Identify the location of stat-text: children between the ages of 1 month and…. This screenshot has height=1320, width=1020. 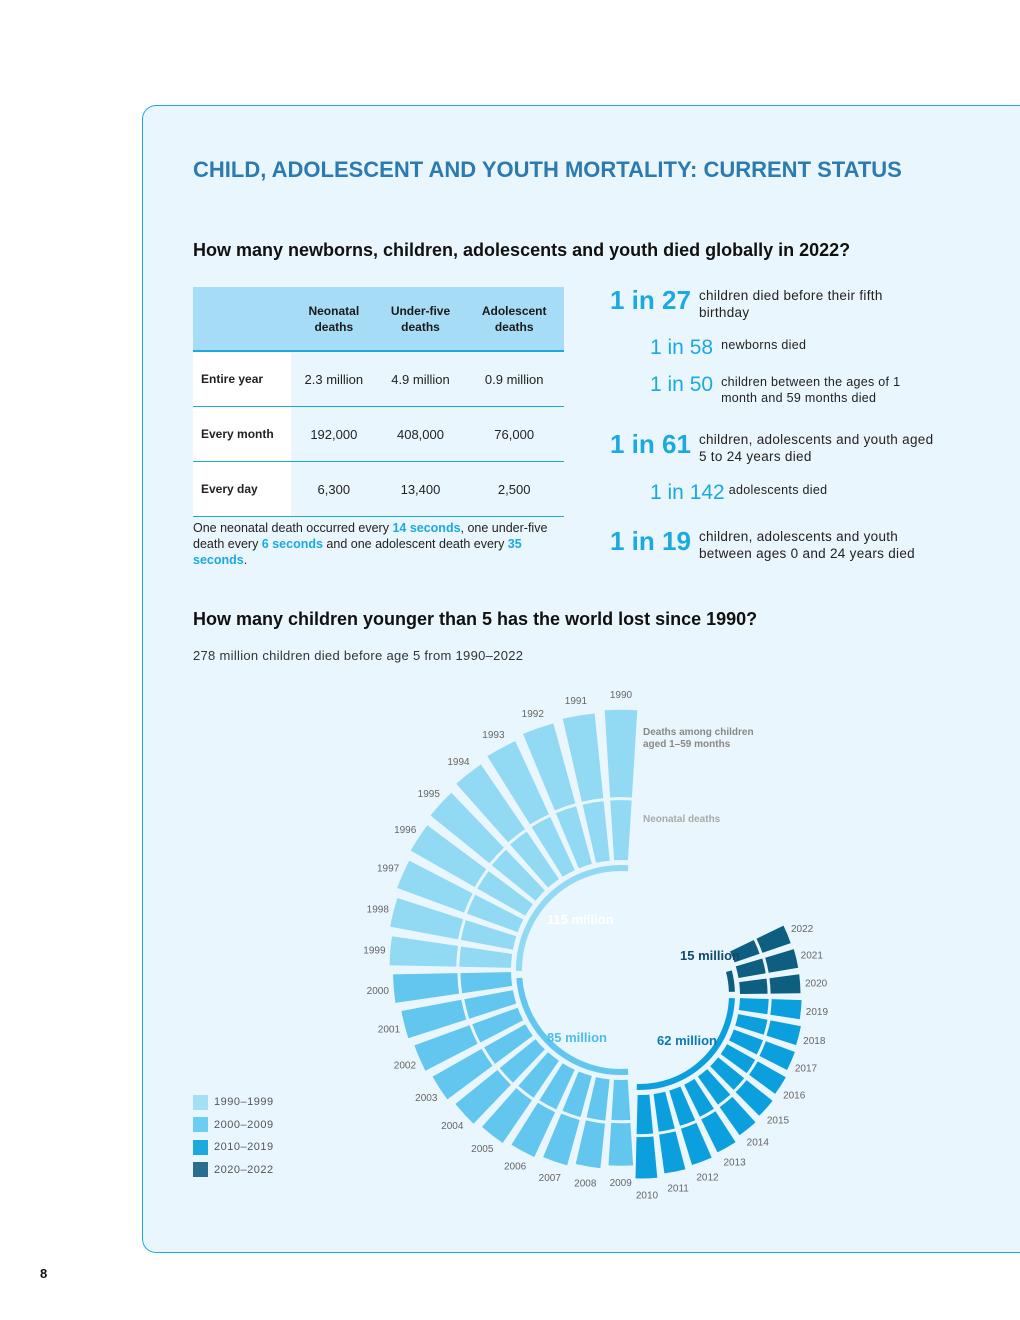
(811, 390).